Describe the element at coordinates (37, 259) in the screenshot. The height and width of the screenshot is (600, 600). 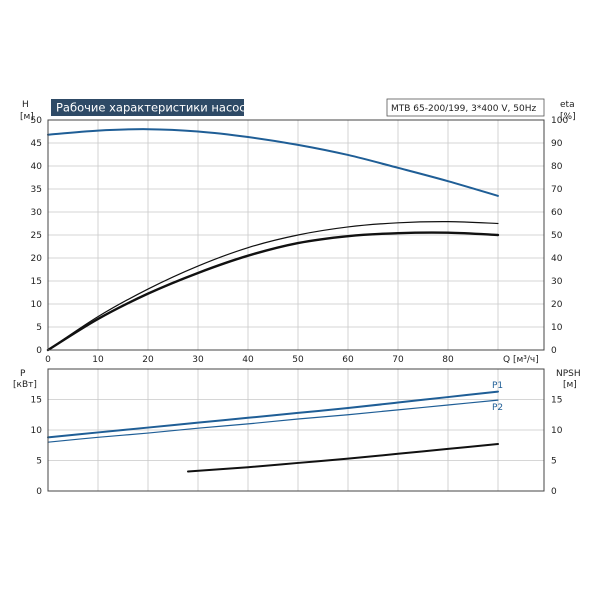
I see `h-tick-label: 20` at that location.